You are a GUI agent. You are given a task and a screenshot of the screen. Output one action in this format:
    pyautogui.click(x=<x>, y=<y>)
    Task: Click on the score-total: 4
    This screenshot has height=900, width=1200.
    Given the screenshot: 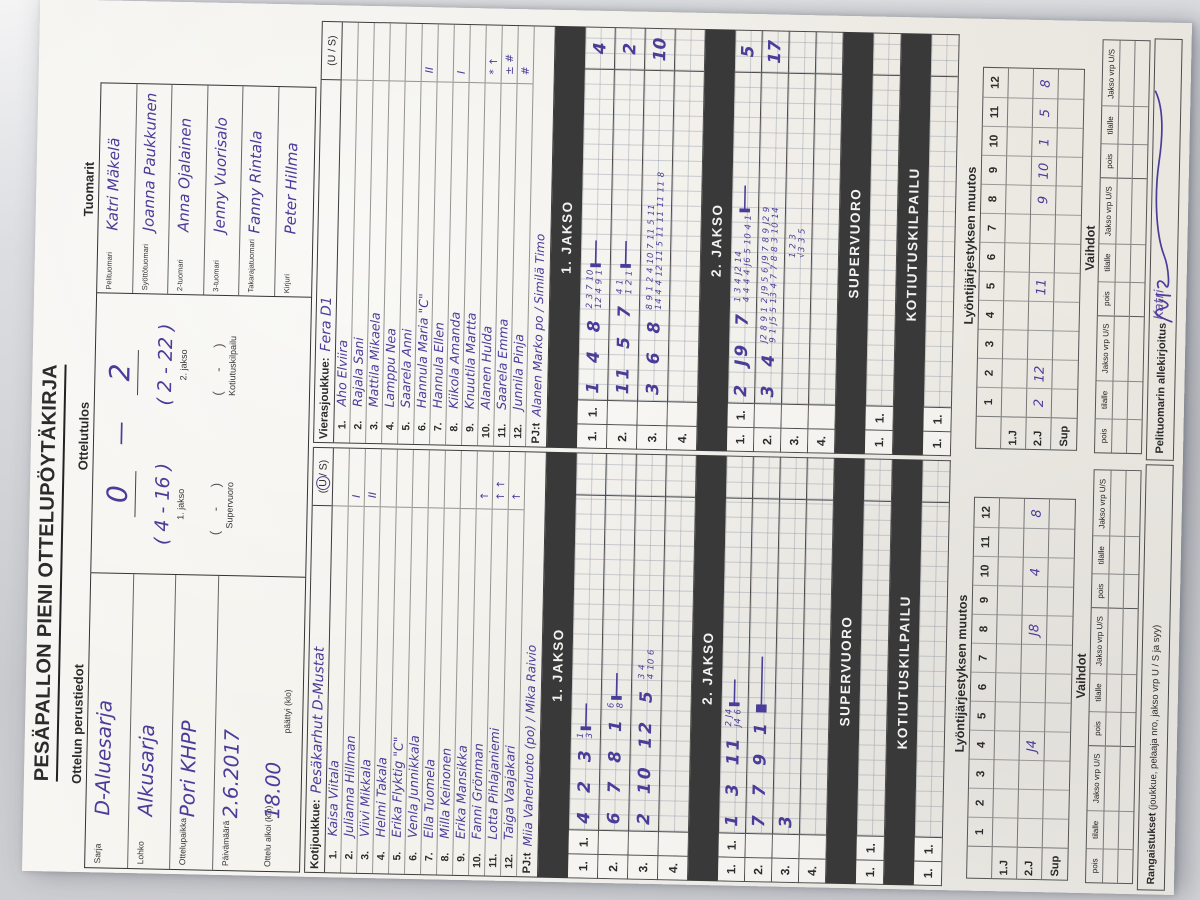 What is the action you would take?
    pyautogui.click(x=599, y=49)
    